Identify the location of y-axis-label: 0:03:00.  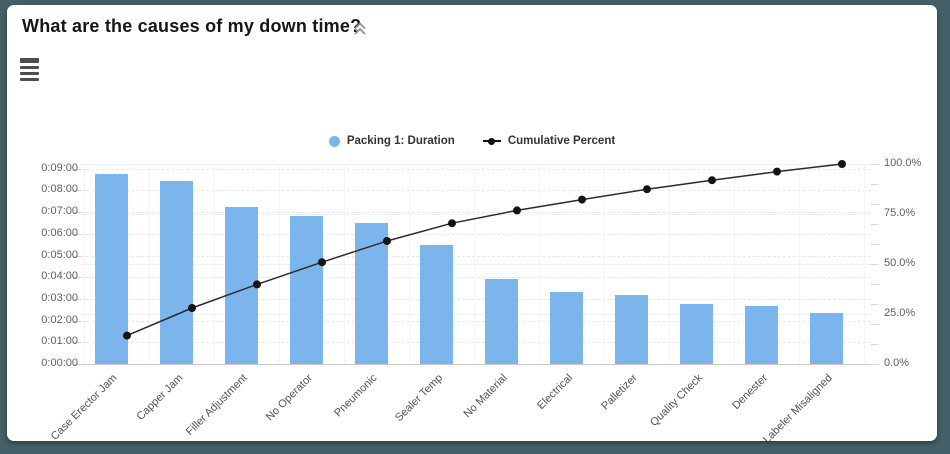
(59, 297).